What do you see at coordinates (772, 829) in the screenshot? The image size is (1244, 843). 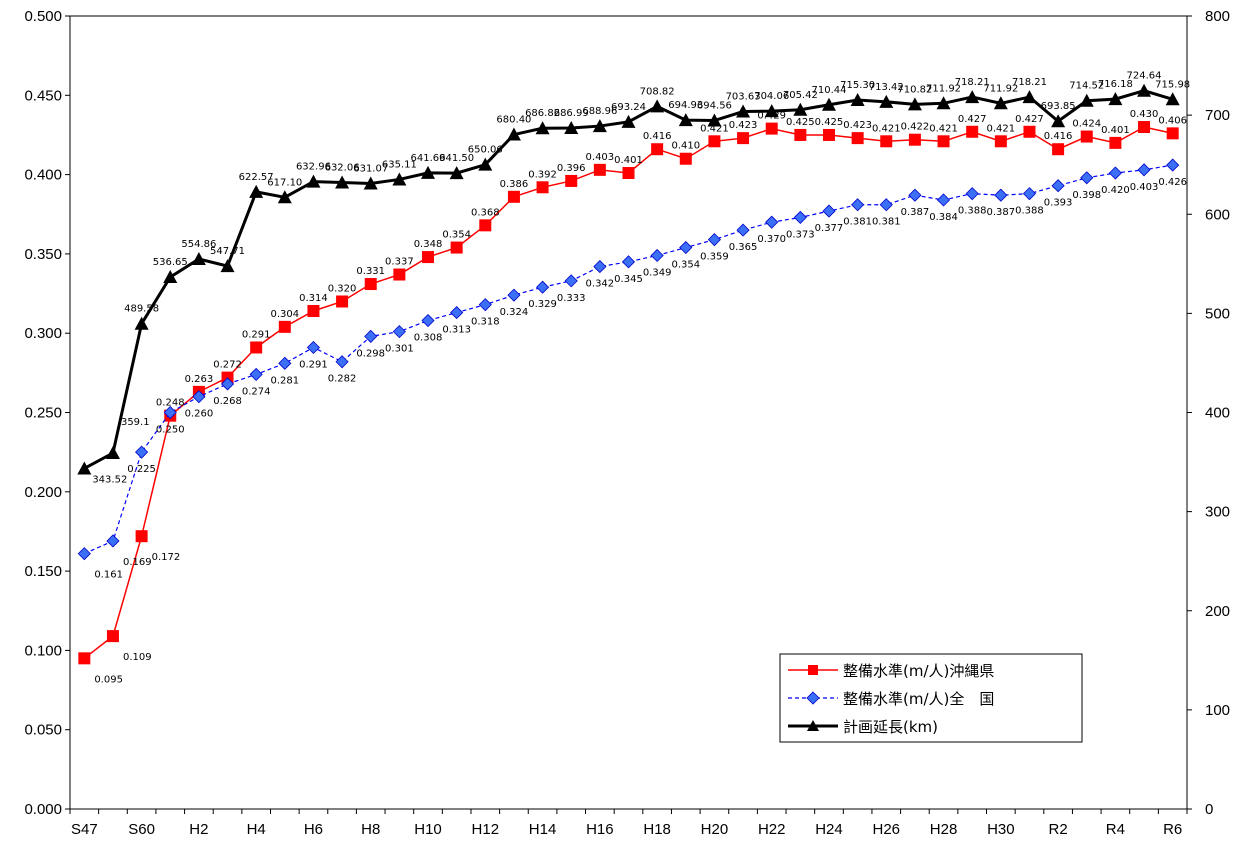 I see `x-tick-label: H22` at bounding box center [772, 829].